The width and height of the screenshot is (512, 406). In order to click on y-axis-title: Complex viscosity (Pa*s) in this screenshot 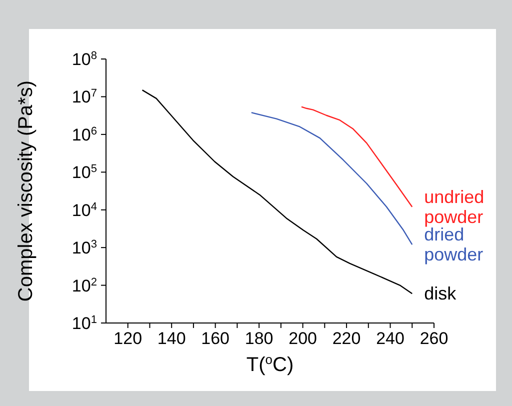, I will do `click(26, 191)`.